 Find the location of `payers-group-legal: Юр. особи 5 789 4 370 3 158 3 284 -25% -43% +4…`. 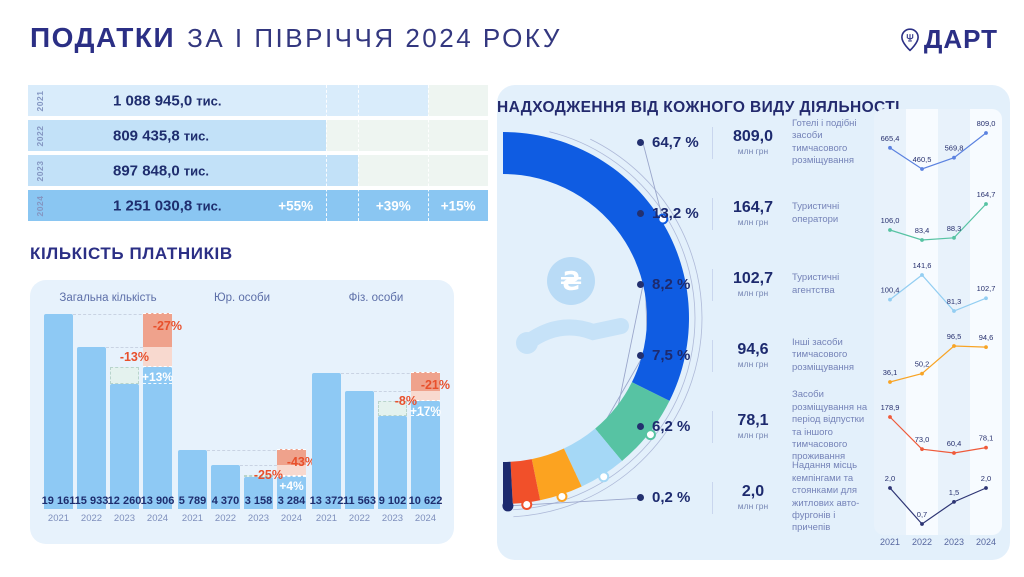

payers-group-legal: Юр. особи 5 789 4 370 3 158 3 284 -25% -43% +4… is located at coordinates (247, 411).